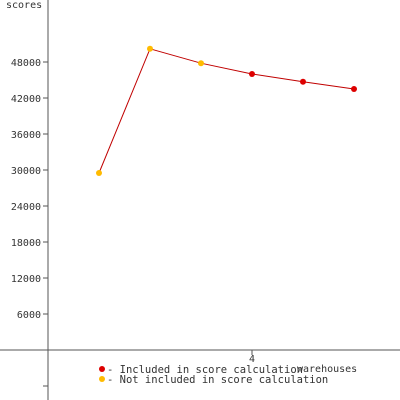 This screenshot has width=400, height=400. What do you see at coordinates (252, 359) in the screenshot?
I see `x-tick-label: 4` at bounding box center [252, 359].